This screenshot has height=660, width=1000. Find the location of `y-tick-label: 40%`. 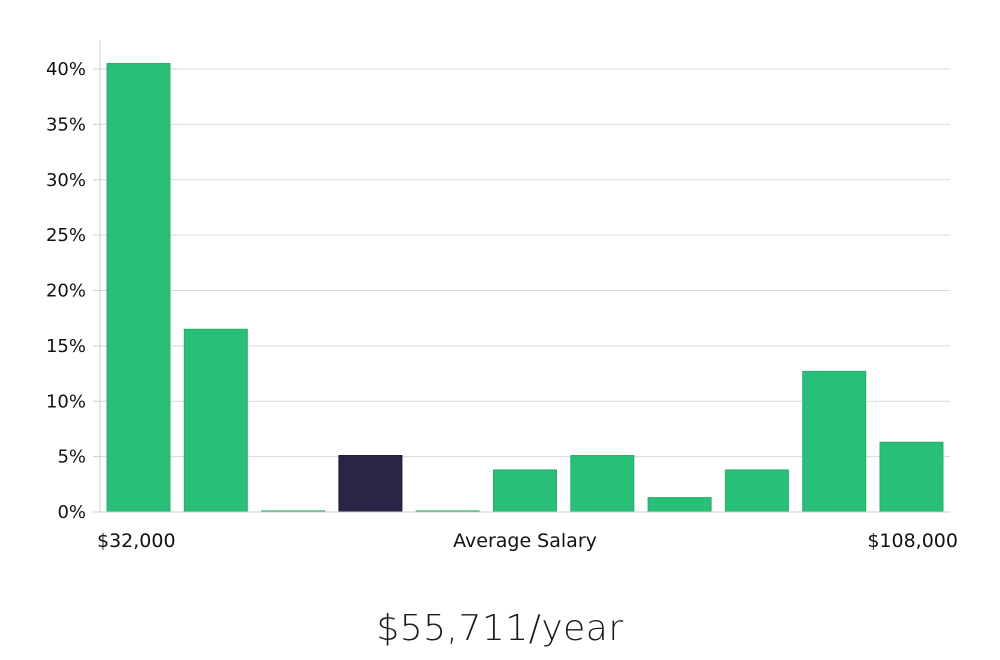

y-tick-label: 40% is located at coordinates (66, 69).